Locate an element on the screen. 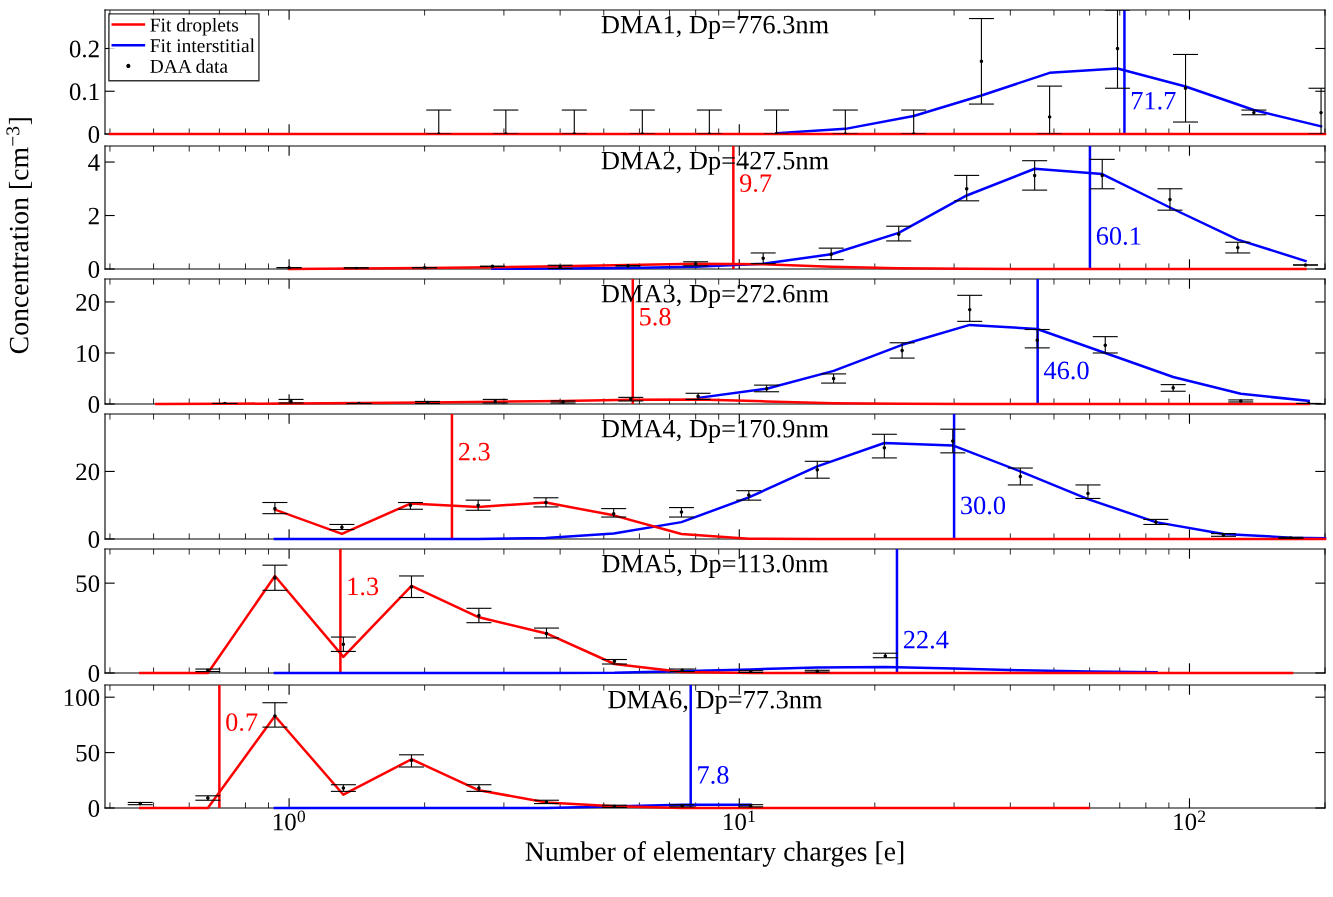 The image size is (1333, 897). ref-line-label: 0.7 is located at coordinates (242, 722).